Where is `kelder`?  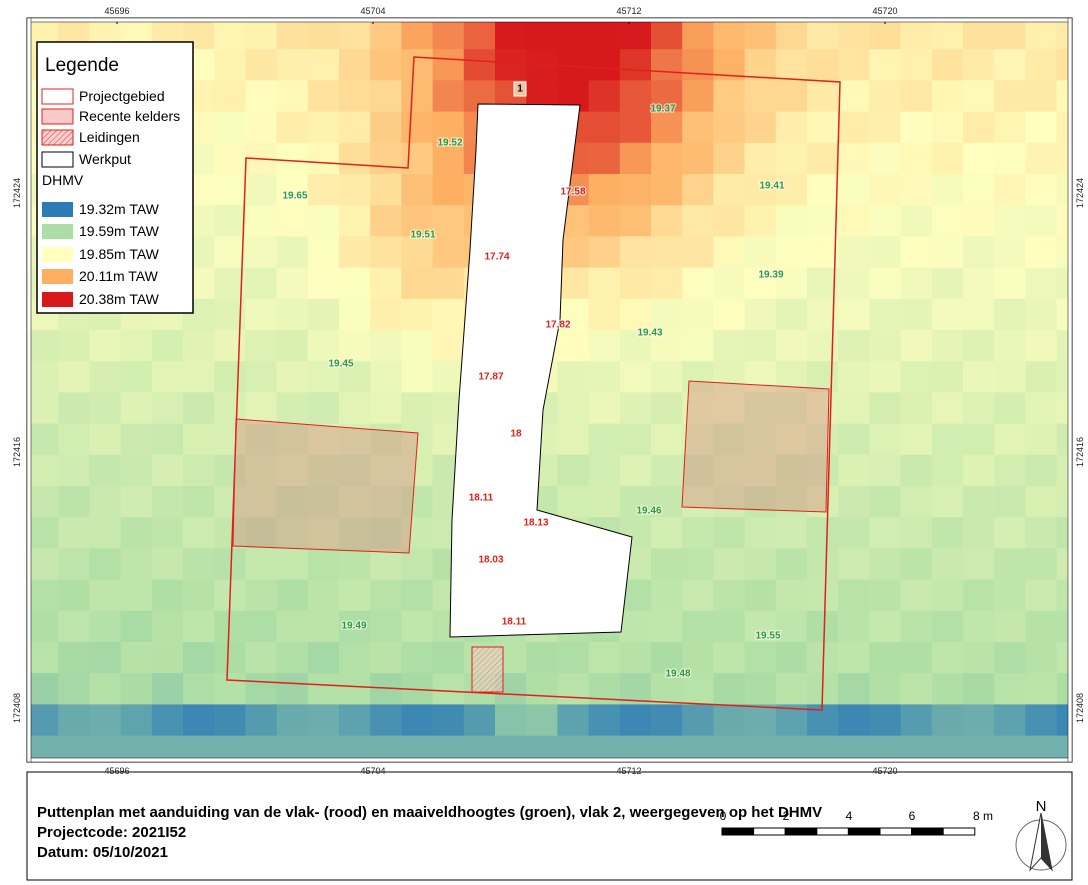 kelder is located at coordinates (325, 486).